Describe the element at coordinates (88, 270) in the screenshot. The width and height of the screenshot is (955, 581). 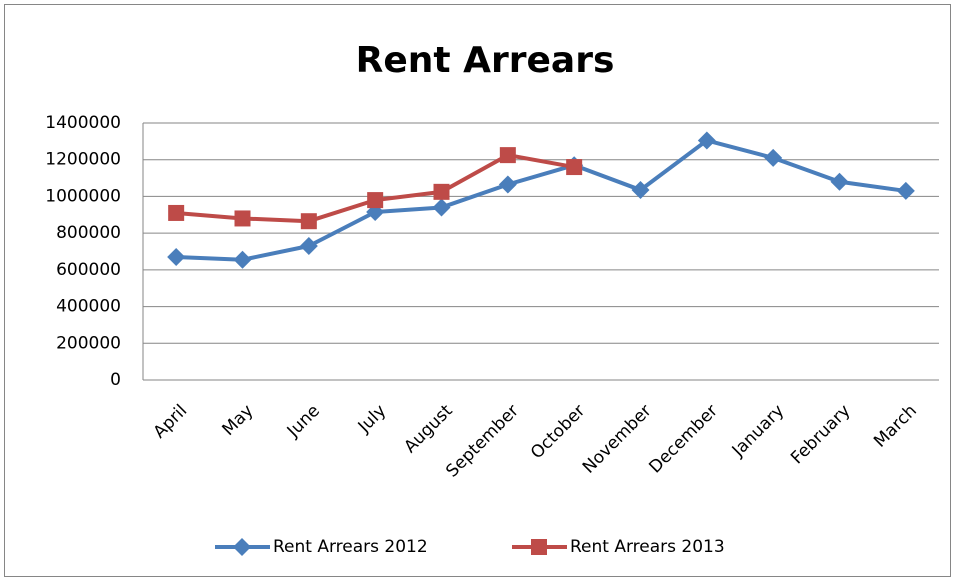
I see `y-tick-label: 600000` at that location.